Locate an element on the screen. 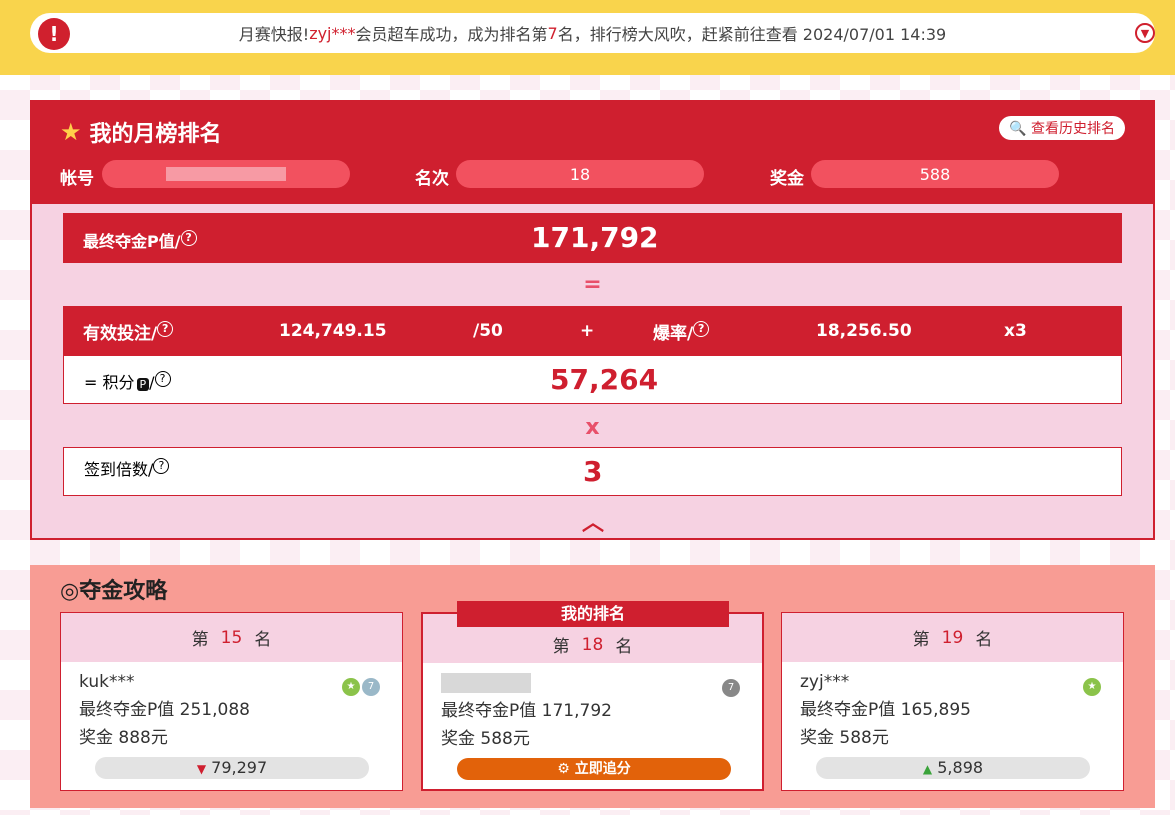 The width and height of the screenshot is (1175, 815). points-value: 57,264 is located at coordinates (604, 379).